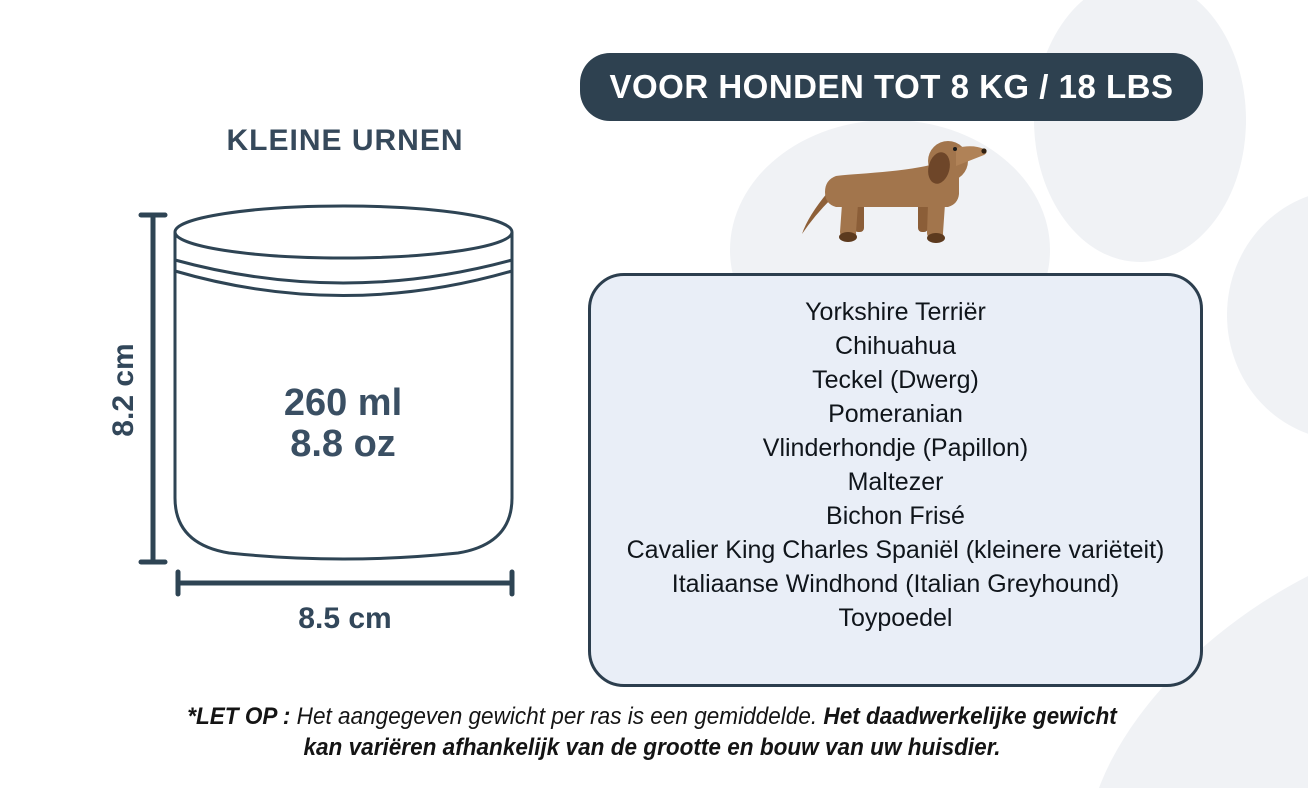 The width and height of the screenshot is (1308, 788). I want to click on urn-lid-top, so click(343, 232).